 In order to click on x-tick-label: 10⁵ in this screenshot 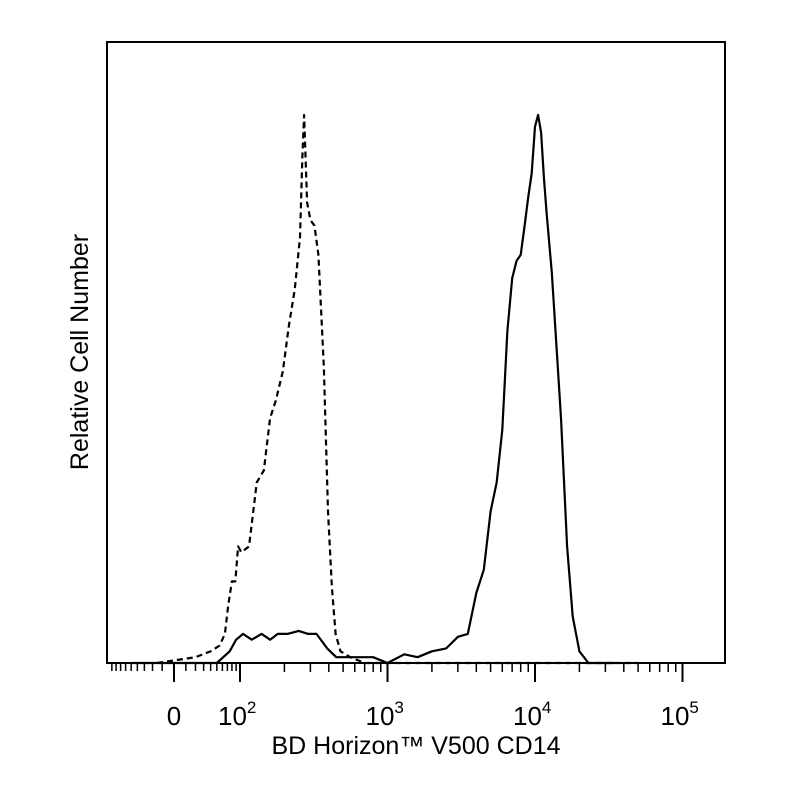, I will do `click(680, 714)`.